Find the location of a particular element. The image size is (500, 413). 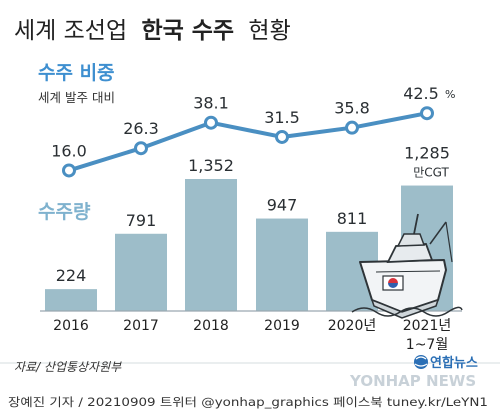

share-section-label: 수주 비중 is located at coordinates (76, 73).